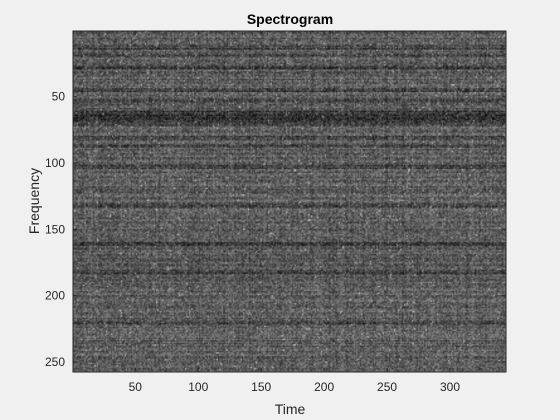  What do you see at coordinates (198, 387) in the screenshot?
I see `x-tick-label: 100` at bounding box center [198, 387].